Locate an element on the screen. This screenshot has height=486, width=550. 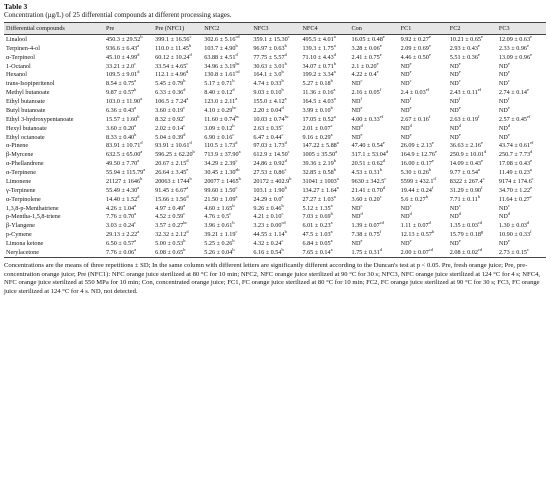
value-cell: 11.60 ± 0.74bc is located at coordinates (226, 119).